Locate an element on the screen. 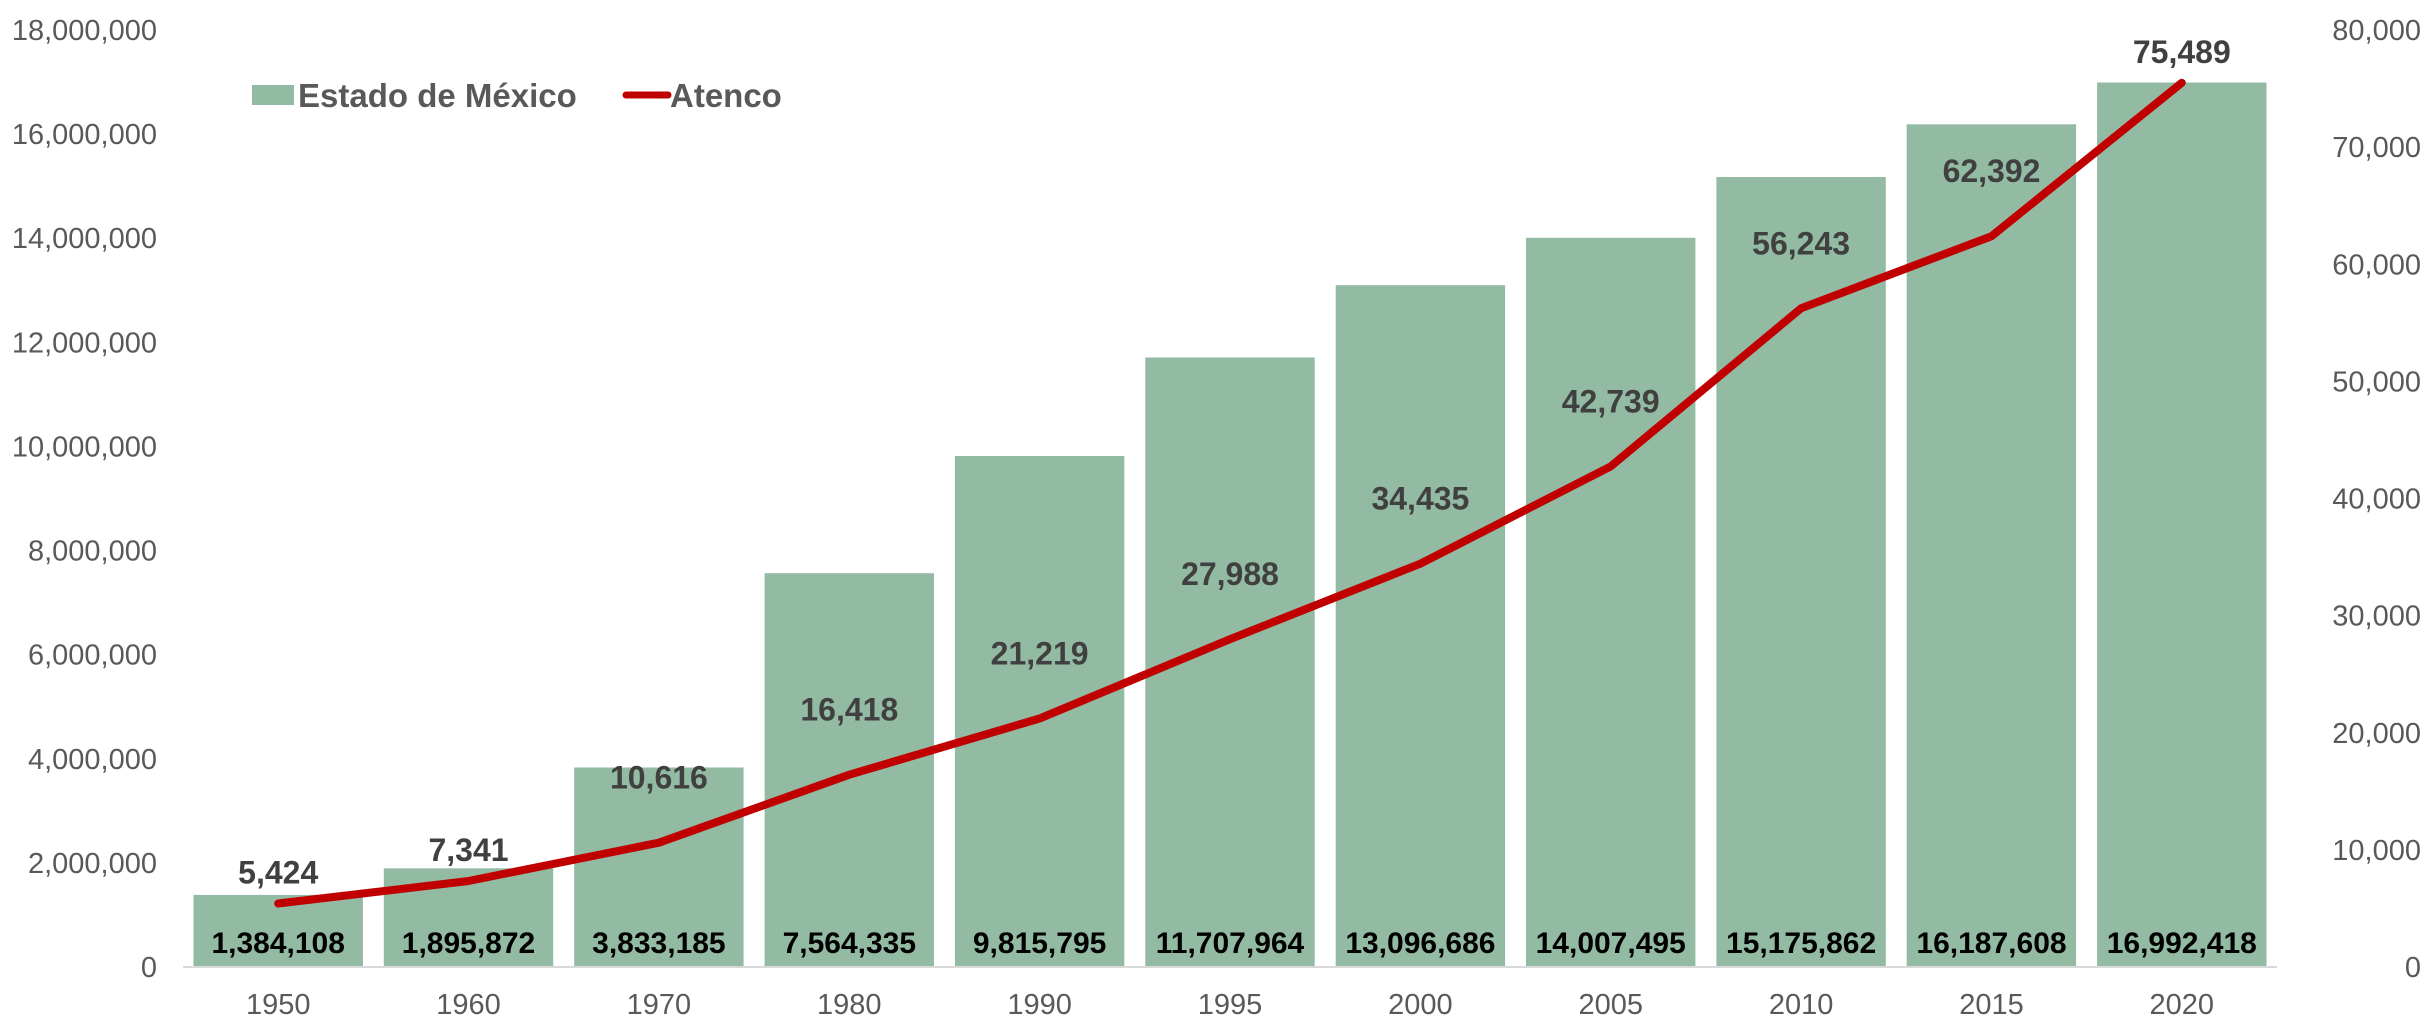 Image resolution: width=2433 pixels, height=1023 pixels. x-tick-label-2000: 2000 is located at coordinates (1420, 1005).